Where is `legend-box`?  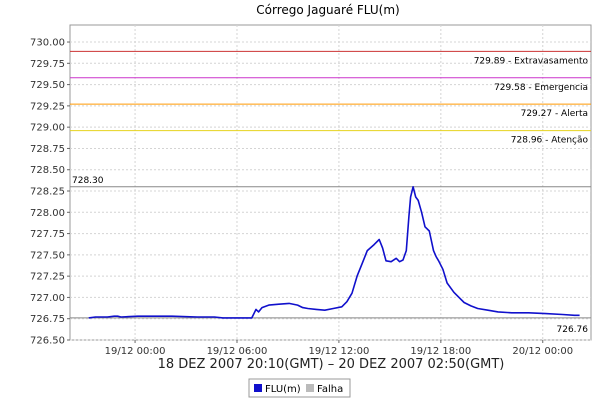
legend-box is located at coordinates (299, 388).